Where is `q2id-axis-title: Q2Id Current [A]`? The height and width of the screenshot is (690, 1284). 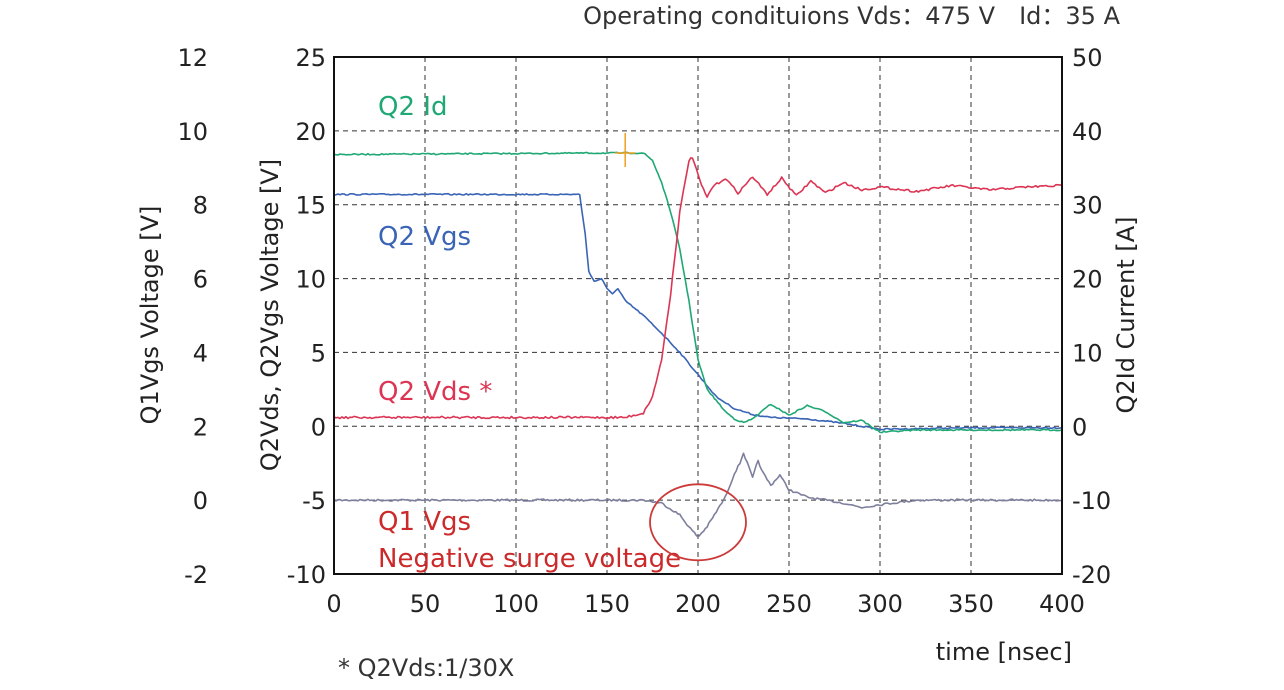
q2id-axis-title: Q2Id Current [A] is located at coordinates (1126, 314).